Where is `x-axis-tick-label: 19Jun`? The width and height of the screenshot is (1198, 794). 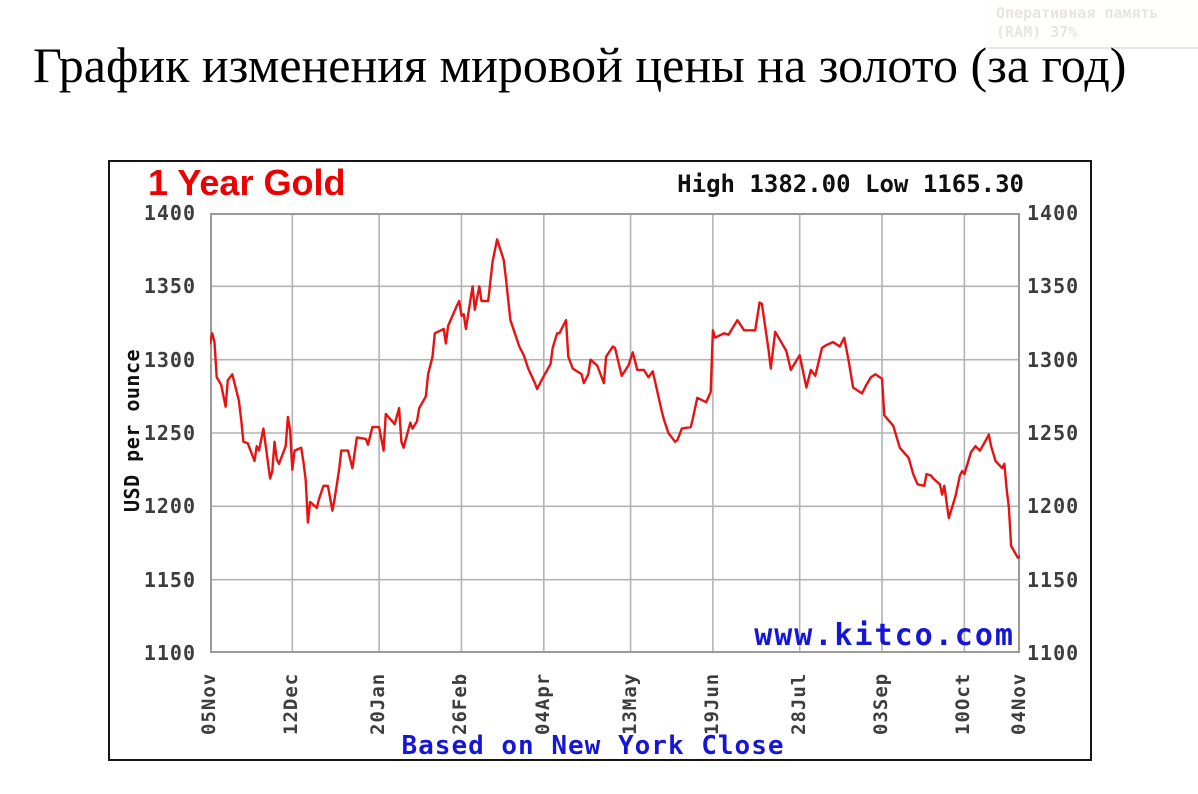 x-axis-tick-label: 19Jun is located at coordinates (711, 703).